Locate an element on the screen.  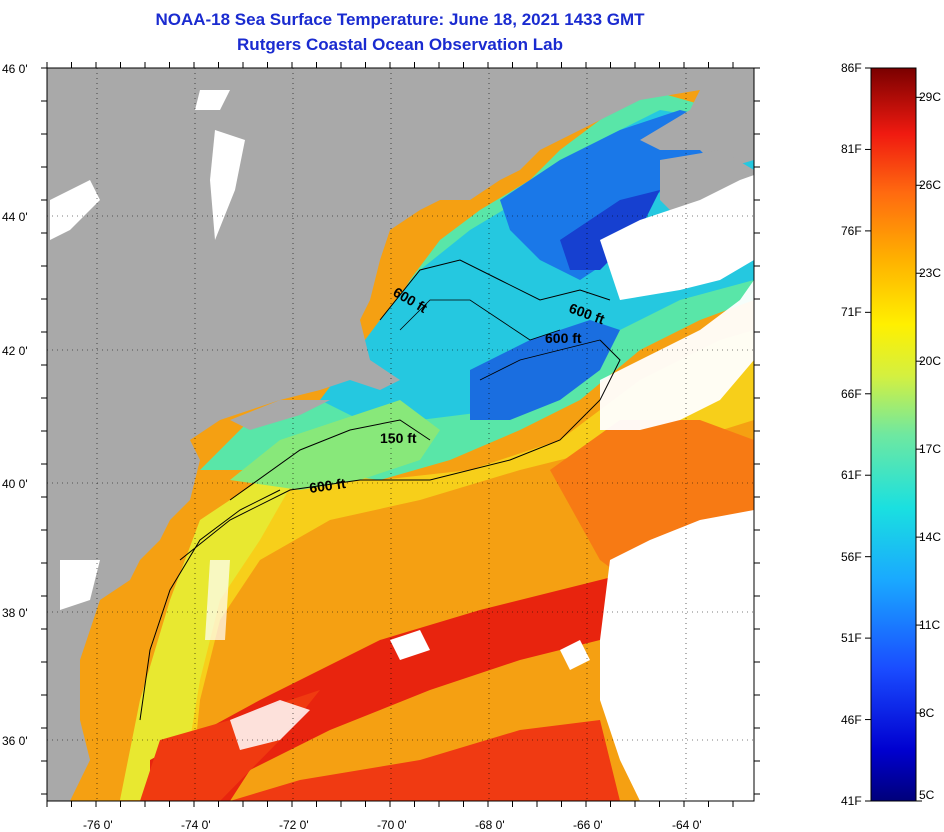
colorbar-c-label: 17C is located at coordinates (930, 449).